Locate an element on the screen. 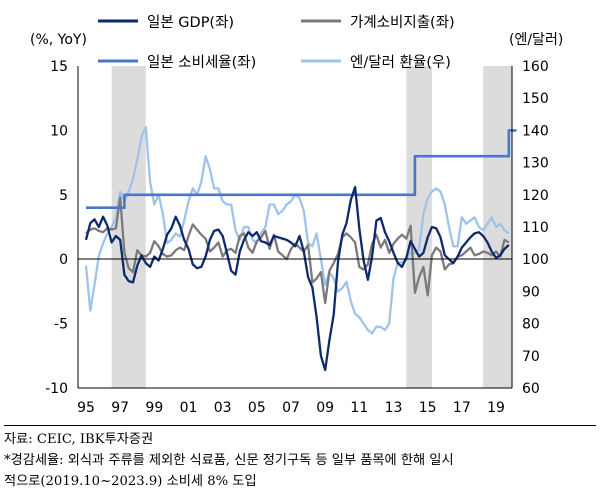 The width and height of the screenshot is (600, 497). legend-item-fx: 엔/달러 환율(우) is located at coordinates (376, 62).